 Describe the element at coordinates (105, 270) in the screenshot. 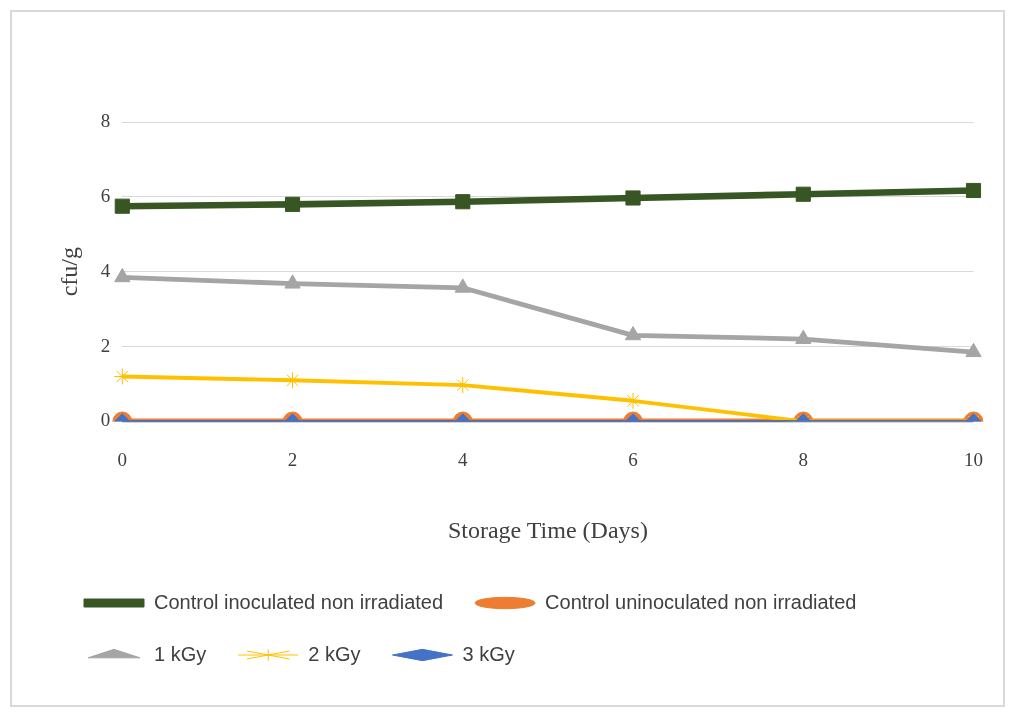

I see `y-tick-label: 4` at that location.